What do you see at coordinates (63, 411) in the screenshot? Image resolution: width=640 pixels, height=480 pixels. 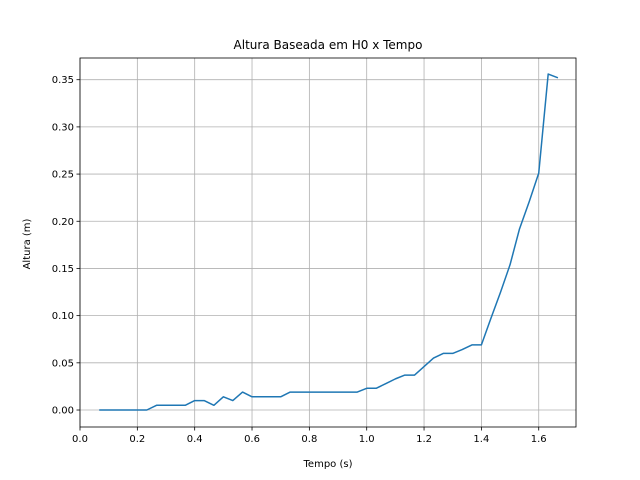 I see `y-tick-label: 0.00` at bounding box center [63, 411].